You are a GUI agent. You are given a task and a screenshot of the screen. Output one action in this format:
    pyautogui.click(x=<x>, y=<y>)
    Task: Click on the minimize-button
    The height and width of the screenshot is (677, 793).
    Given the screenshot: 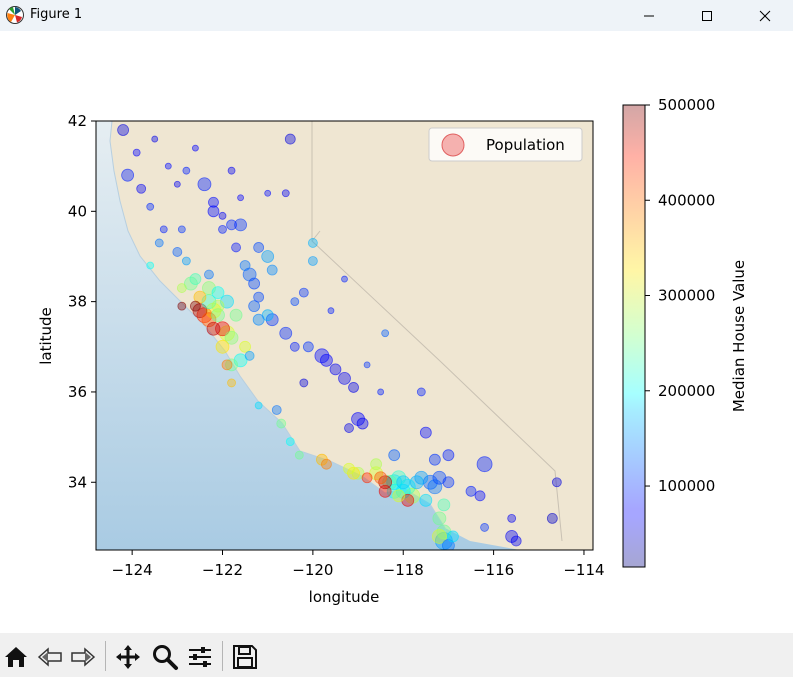 What is the action you would take?
    pyautogui.click(x=649, y=15)
    